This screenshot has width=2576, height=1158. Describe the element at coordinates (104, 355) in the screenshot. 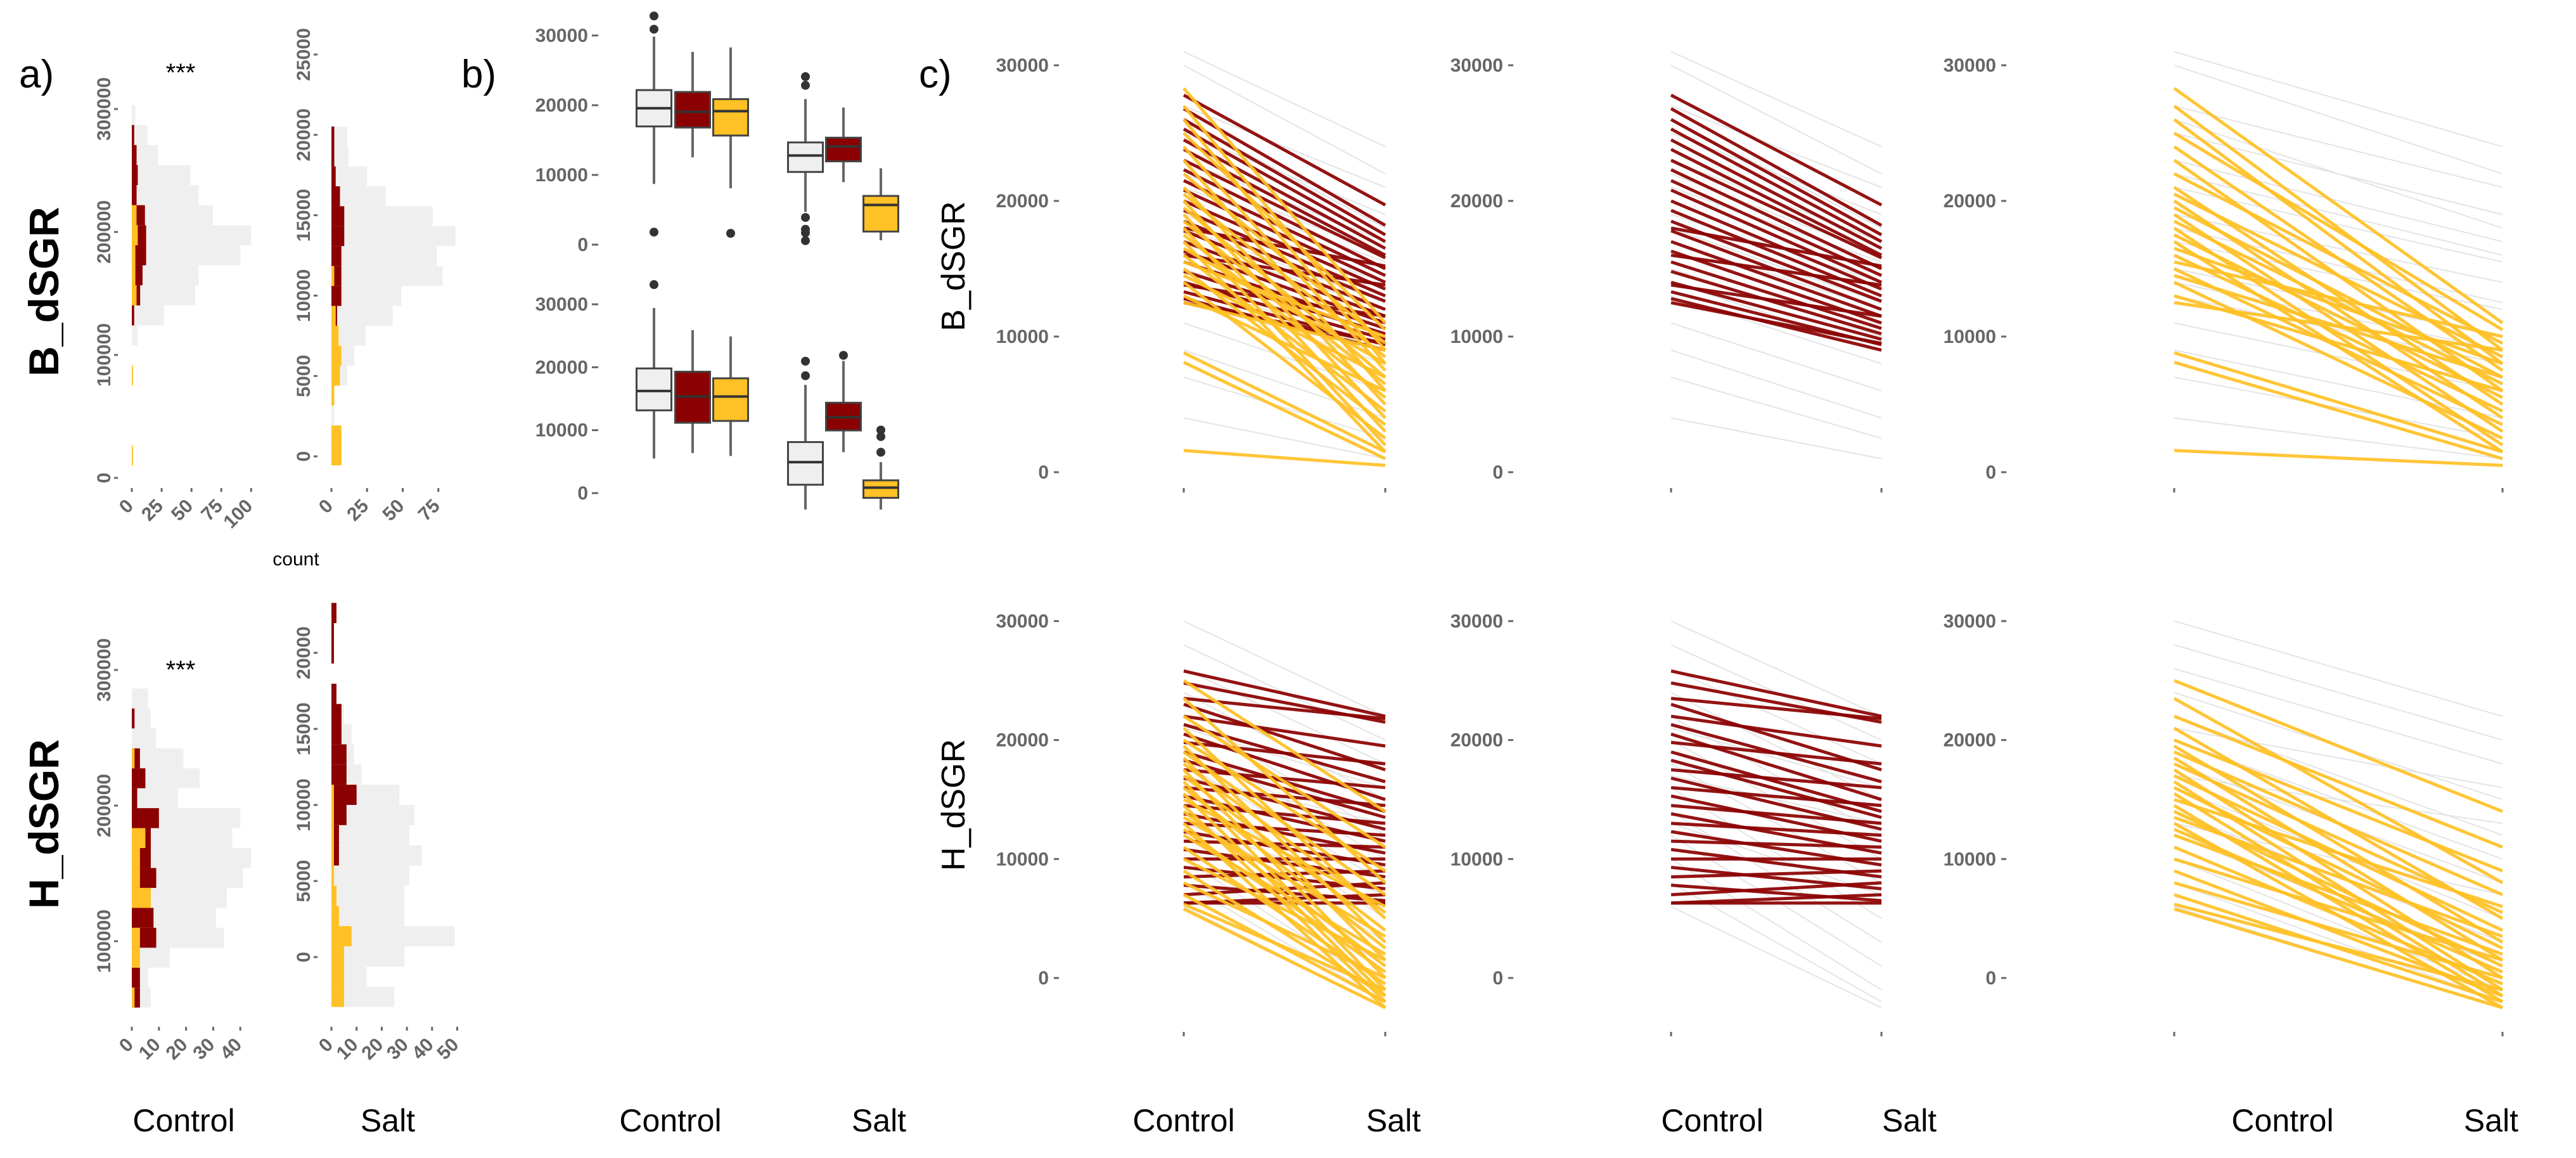

I see `y-tick-label: 100000` at that location.